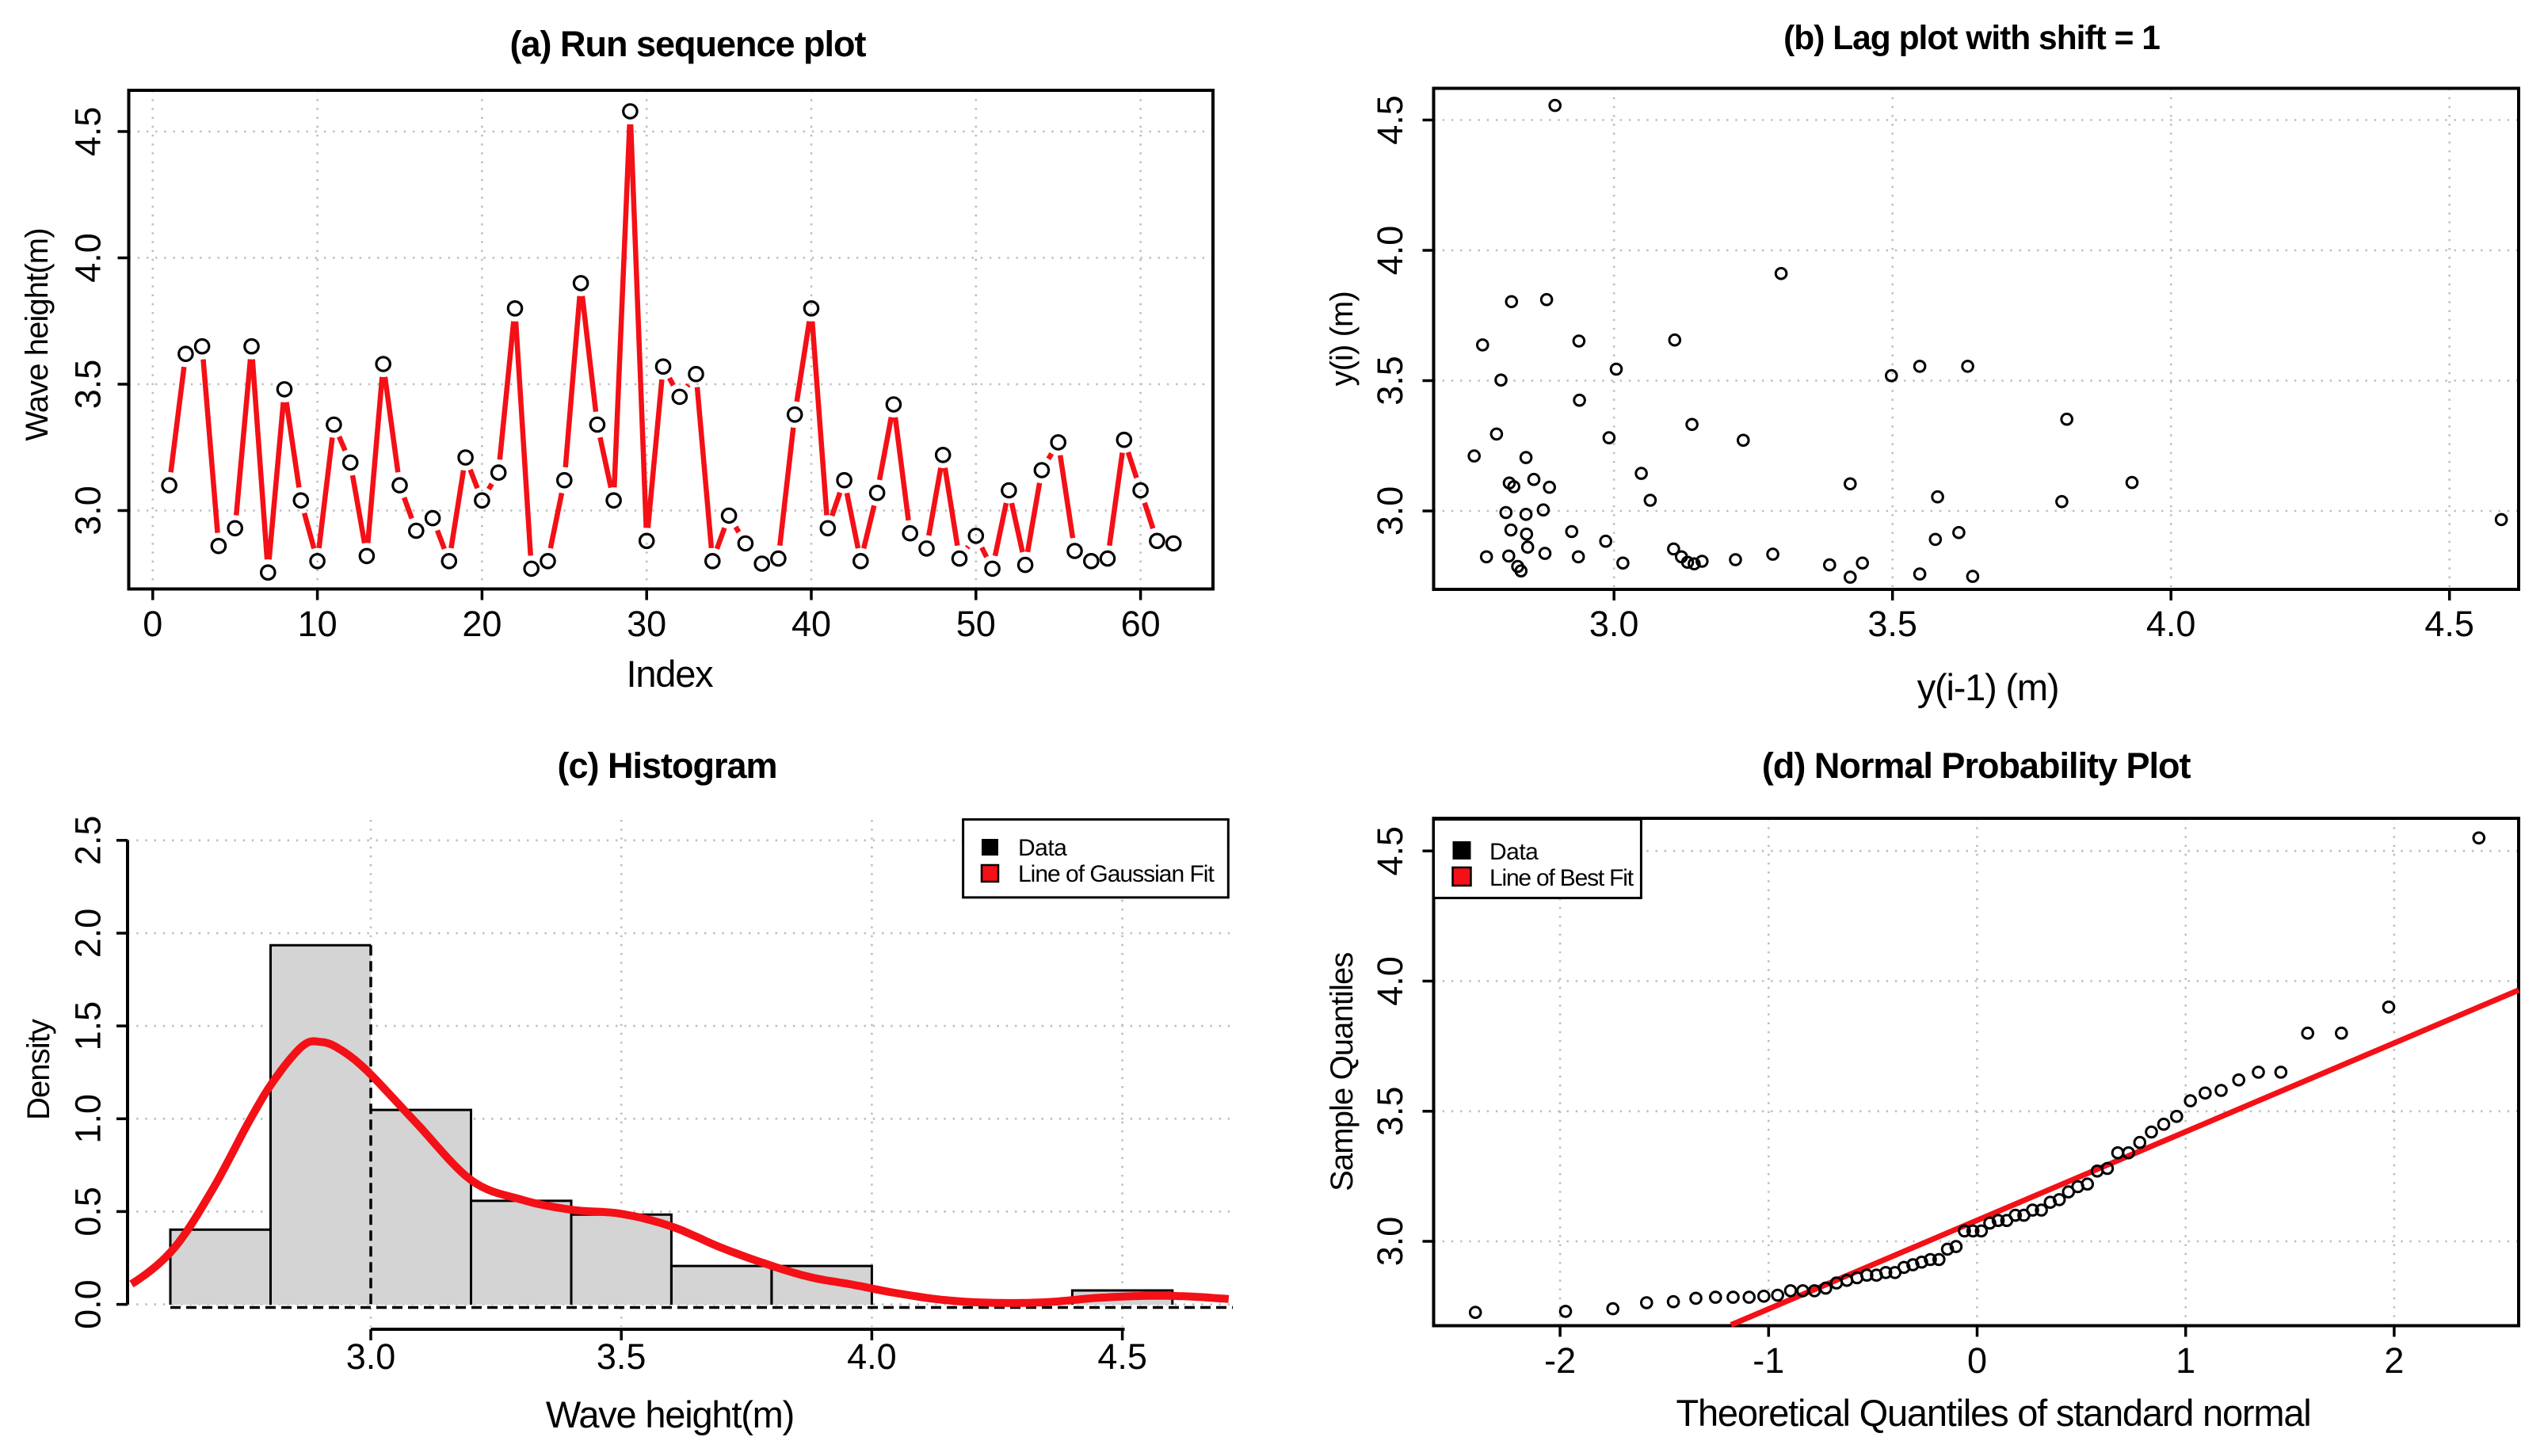 The image size is (2544, 1456). Describe the element at coordinates (2394, 1360) in the screenshot. I see `svg-text: 2` at that location.